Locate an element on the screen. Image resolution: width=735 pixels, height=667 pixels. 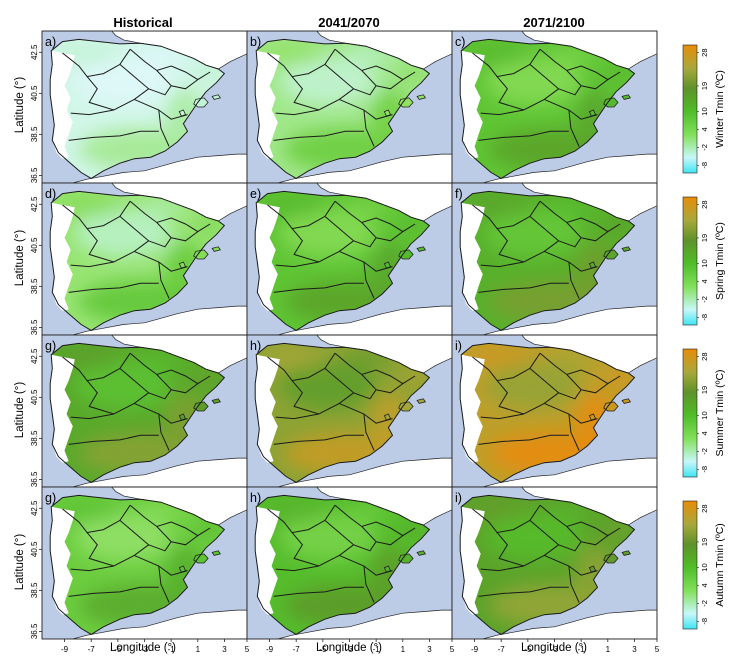
lon-tick-label: -5 is located at coordinates (118, 649).